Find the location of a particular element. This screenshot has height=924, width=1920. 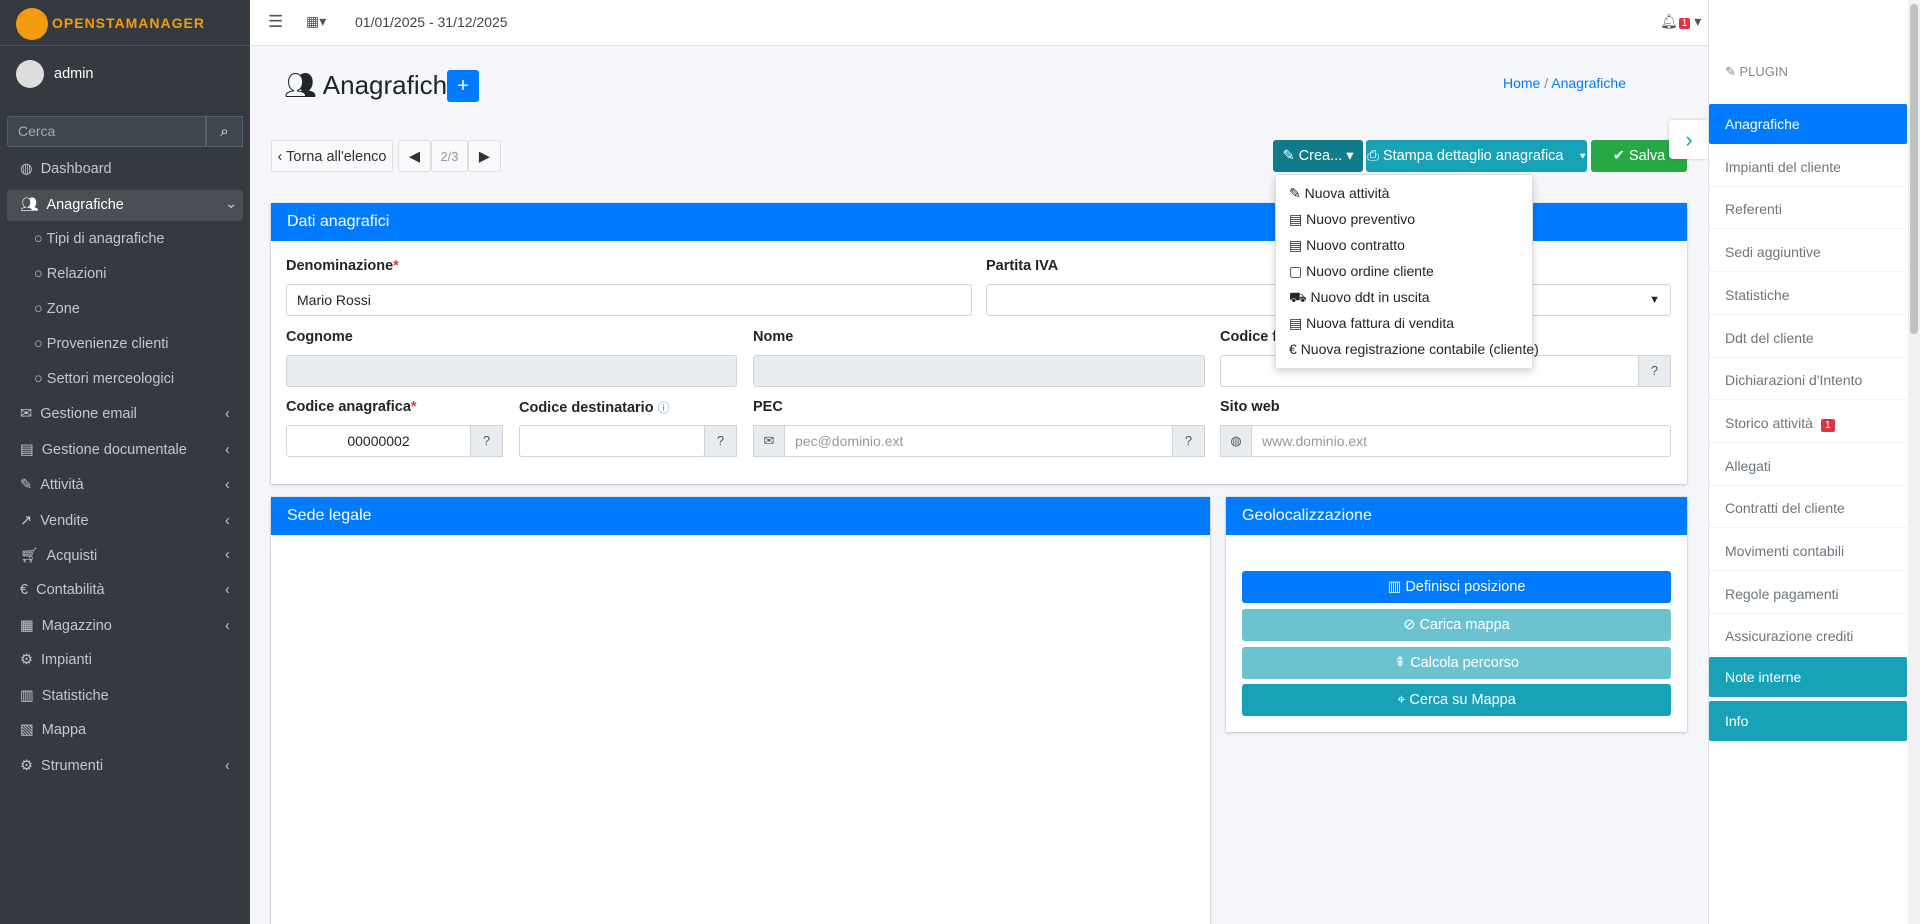

plugin-item: Sedi aggiuntive is located at coordinates (1808, 252).